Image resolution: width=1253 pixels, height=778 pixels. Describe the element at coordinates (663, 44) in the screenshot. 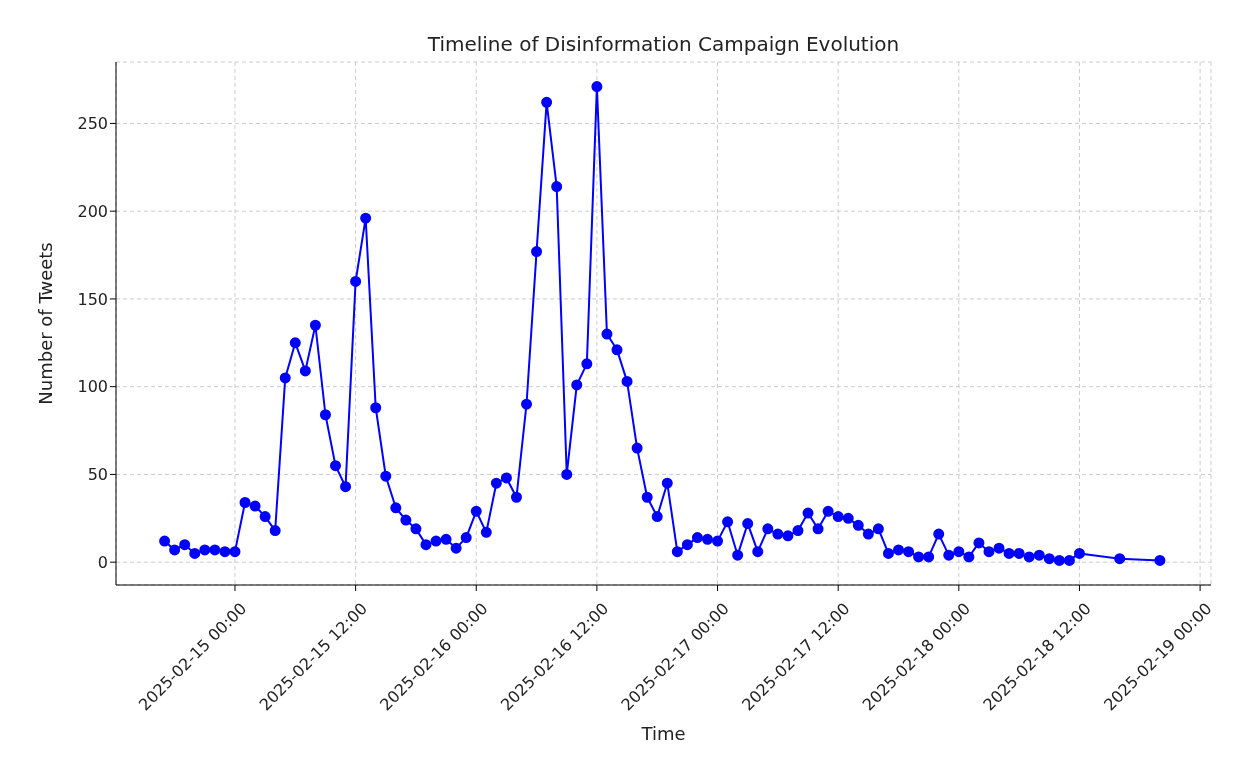

I see `chart-title: Timeline of Disinformation Campaign Evolution` at that location.